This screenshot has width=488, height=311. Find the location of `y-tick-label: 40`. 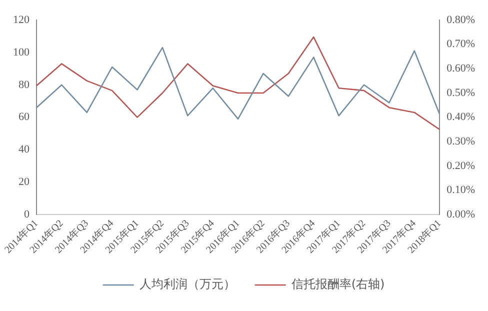

y-tick-label: 40 is located at coordinates (24, 150).